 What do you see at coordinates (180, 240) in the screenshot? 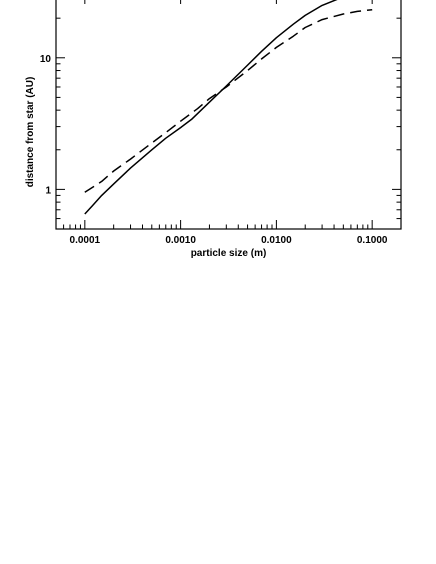
I see `x-tick-label: 0.0010` at bounding box center [180, 240].